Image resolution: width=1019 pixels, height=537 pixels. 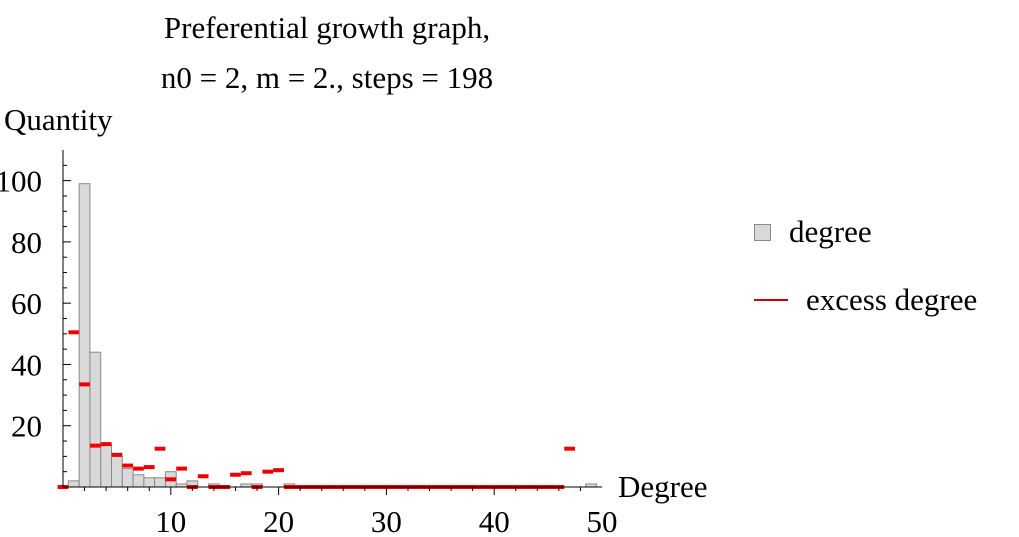 What do you see at coordinates (21, 181) in the screenshot?
I see `y-tick-label: 100` at bounding box center [21, 181].